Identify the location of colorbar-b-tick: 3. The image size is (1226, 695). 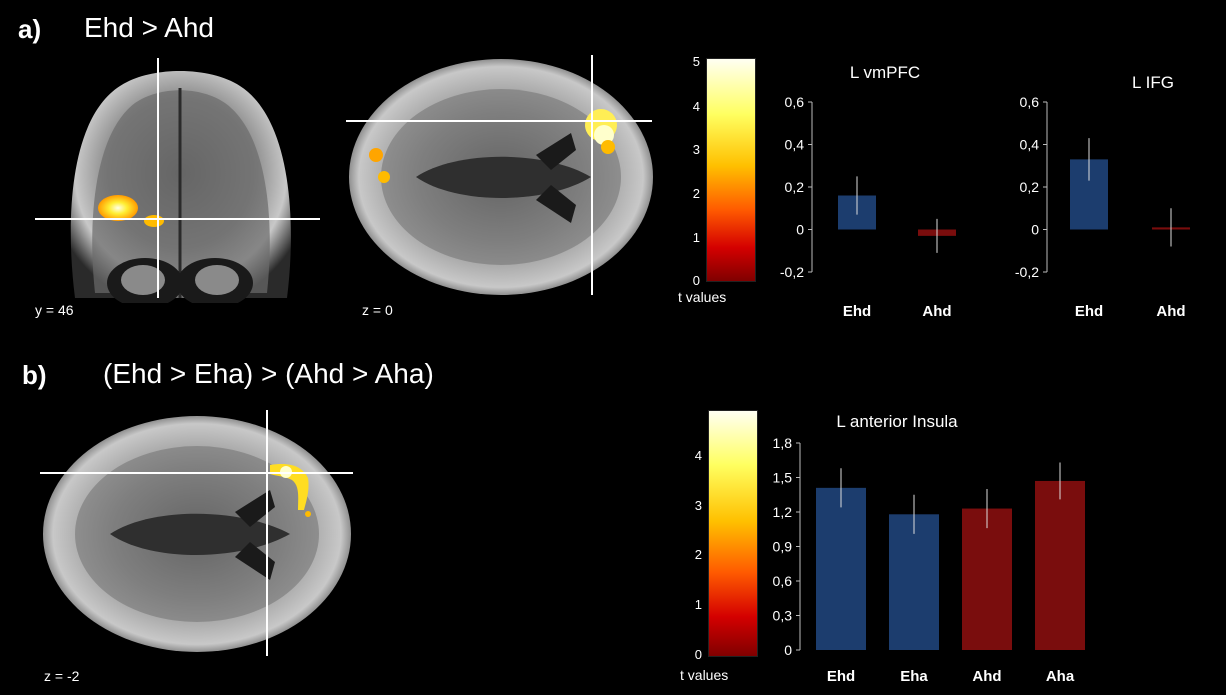
(698, 505).